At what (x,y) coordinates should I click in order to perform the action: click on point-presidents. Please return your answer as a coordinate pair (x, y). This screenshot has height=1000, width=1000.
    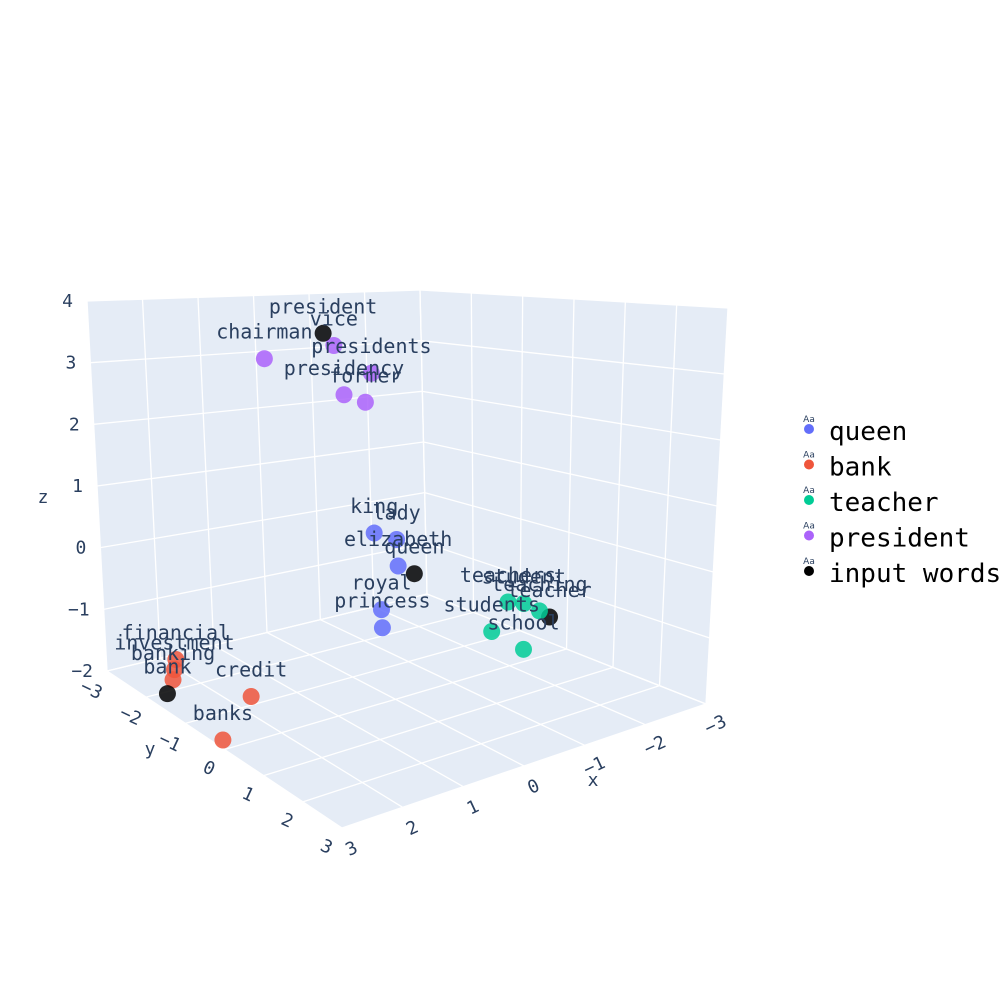
    Looking at the image, I should click on (371, 373).